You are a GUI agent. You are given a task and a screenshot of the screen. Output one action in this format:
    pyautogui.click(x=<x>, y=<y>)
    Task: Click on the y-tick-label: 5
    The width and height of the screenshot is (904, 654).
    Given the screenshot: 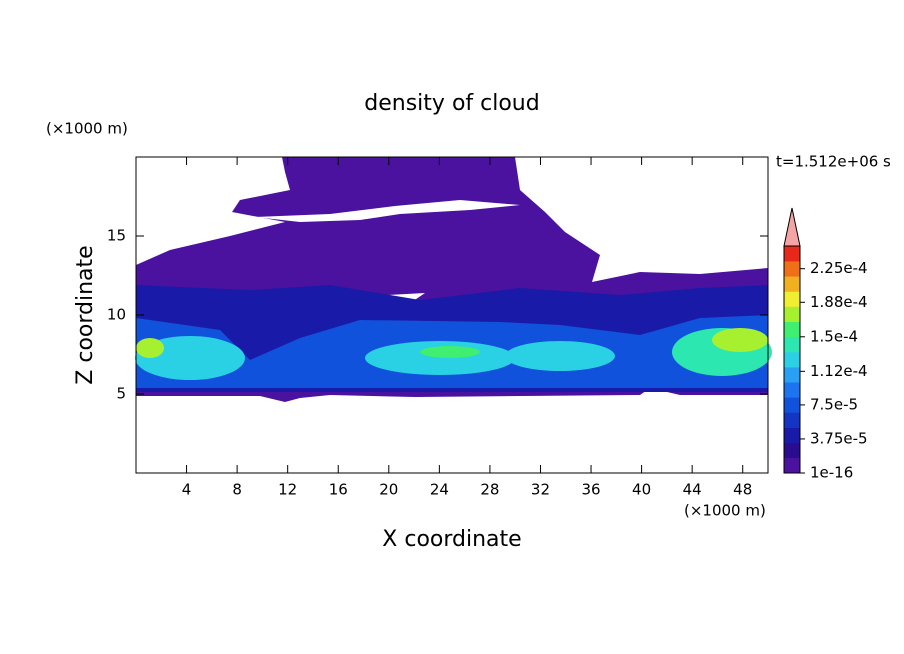 What is the action you would take?
    pyautogui.click(x=121, y=394)
    